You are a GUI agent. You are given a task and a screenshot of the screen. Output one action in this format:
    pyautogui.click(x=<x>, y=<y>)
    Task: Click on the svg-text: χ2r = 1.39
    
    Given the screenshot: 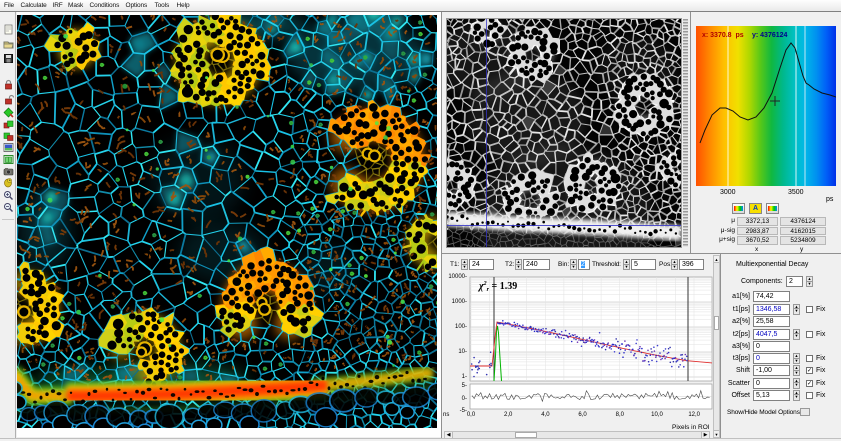 What is the action you would take?
    pyautogui.click(x=497, y=287)
    